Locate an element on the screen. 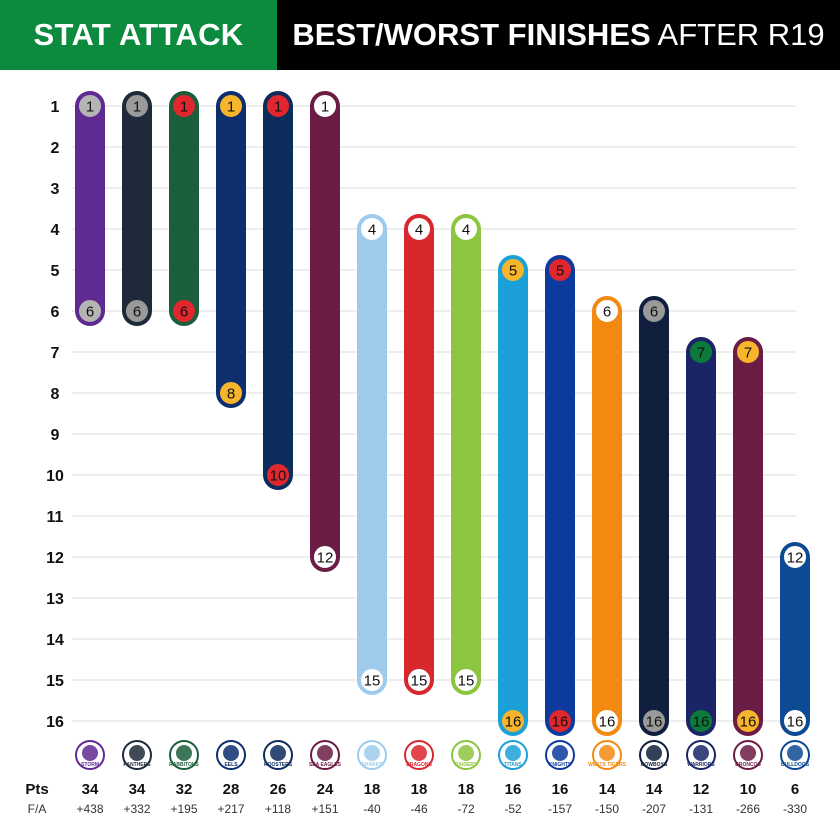 The height and width of the screenshot is (840, 840). team-for-against: -150 is located at coordinates (607, 809).